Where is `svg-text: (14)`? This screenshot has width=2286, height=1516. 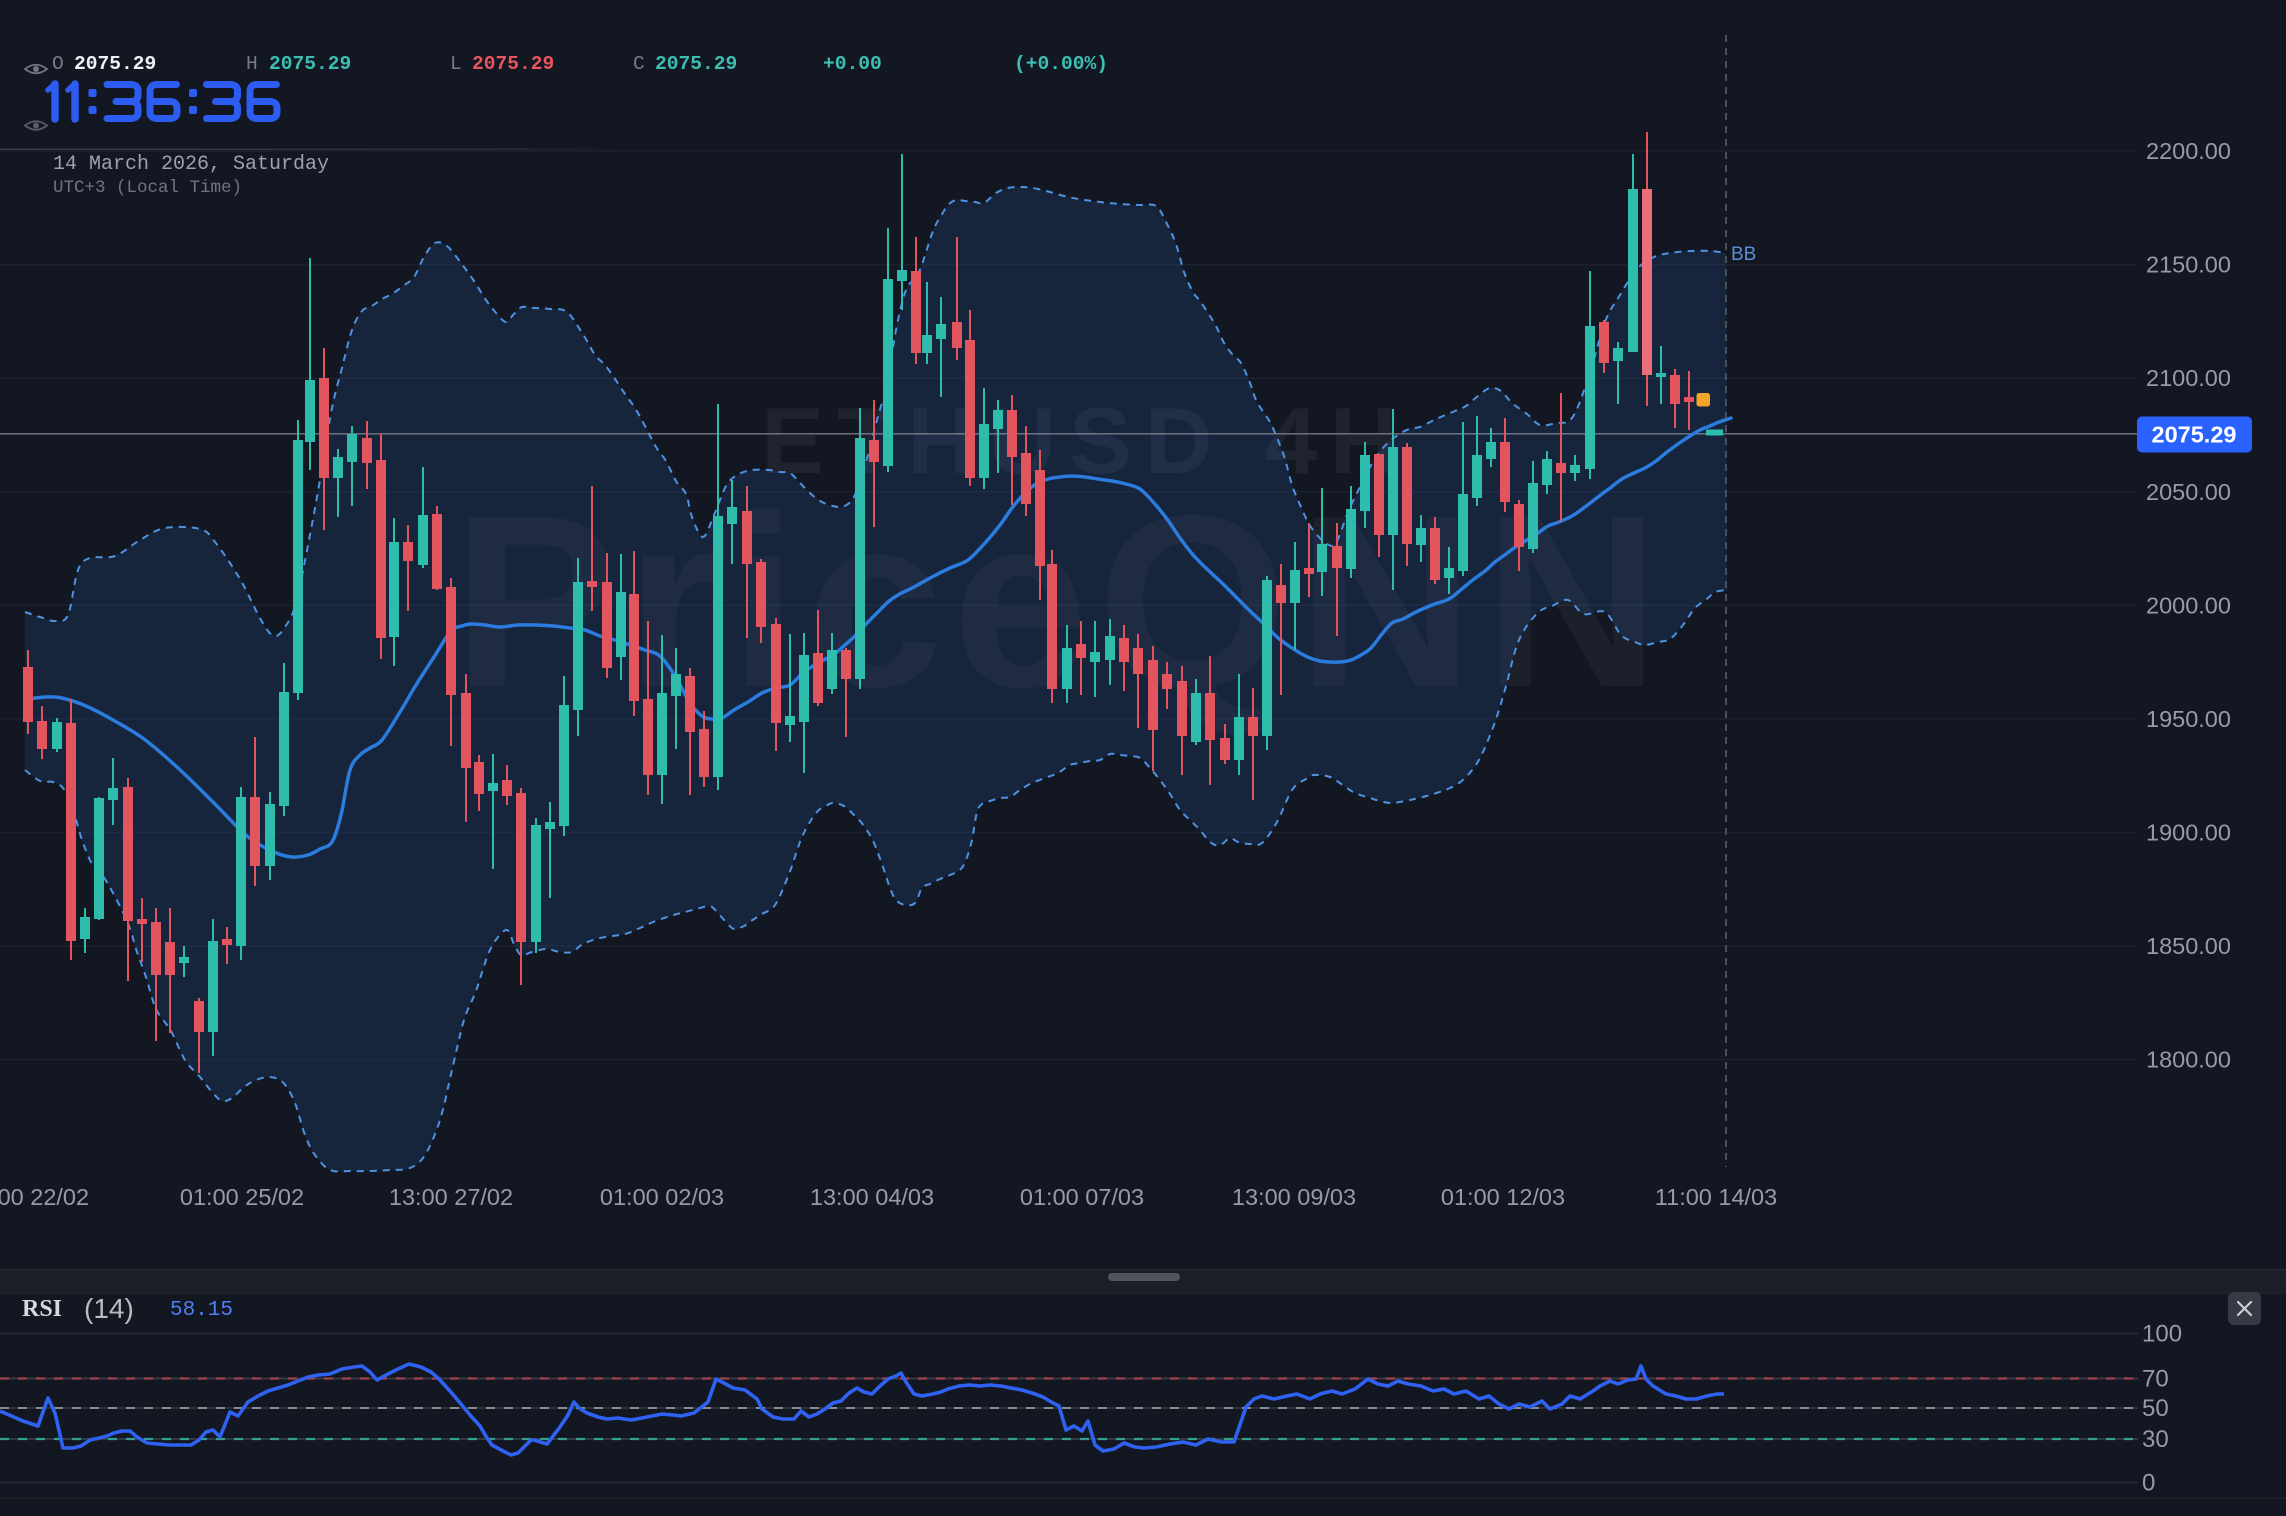
svg-text: (14) is located at coordinates (109, 1308).